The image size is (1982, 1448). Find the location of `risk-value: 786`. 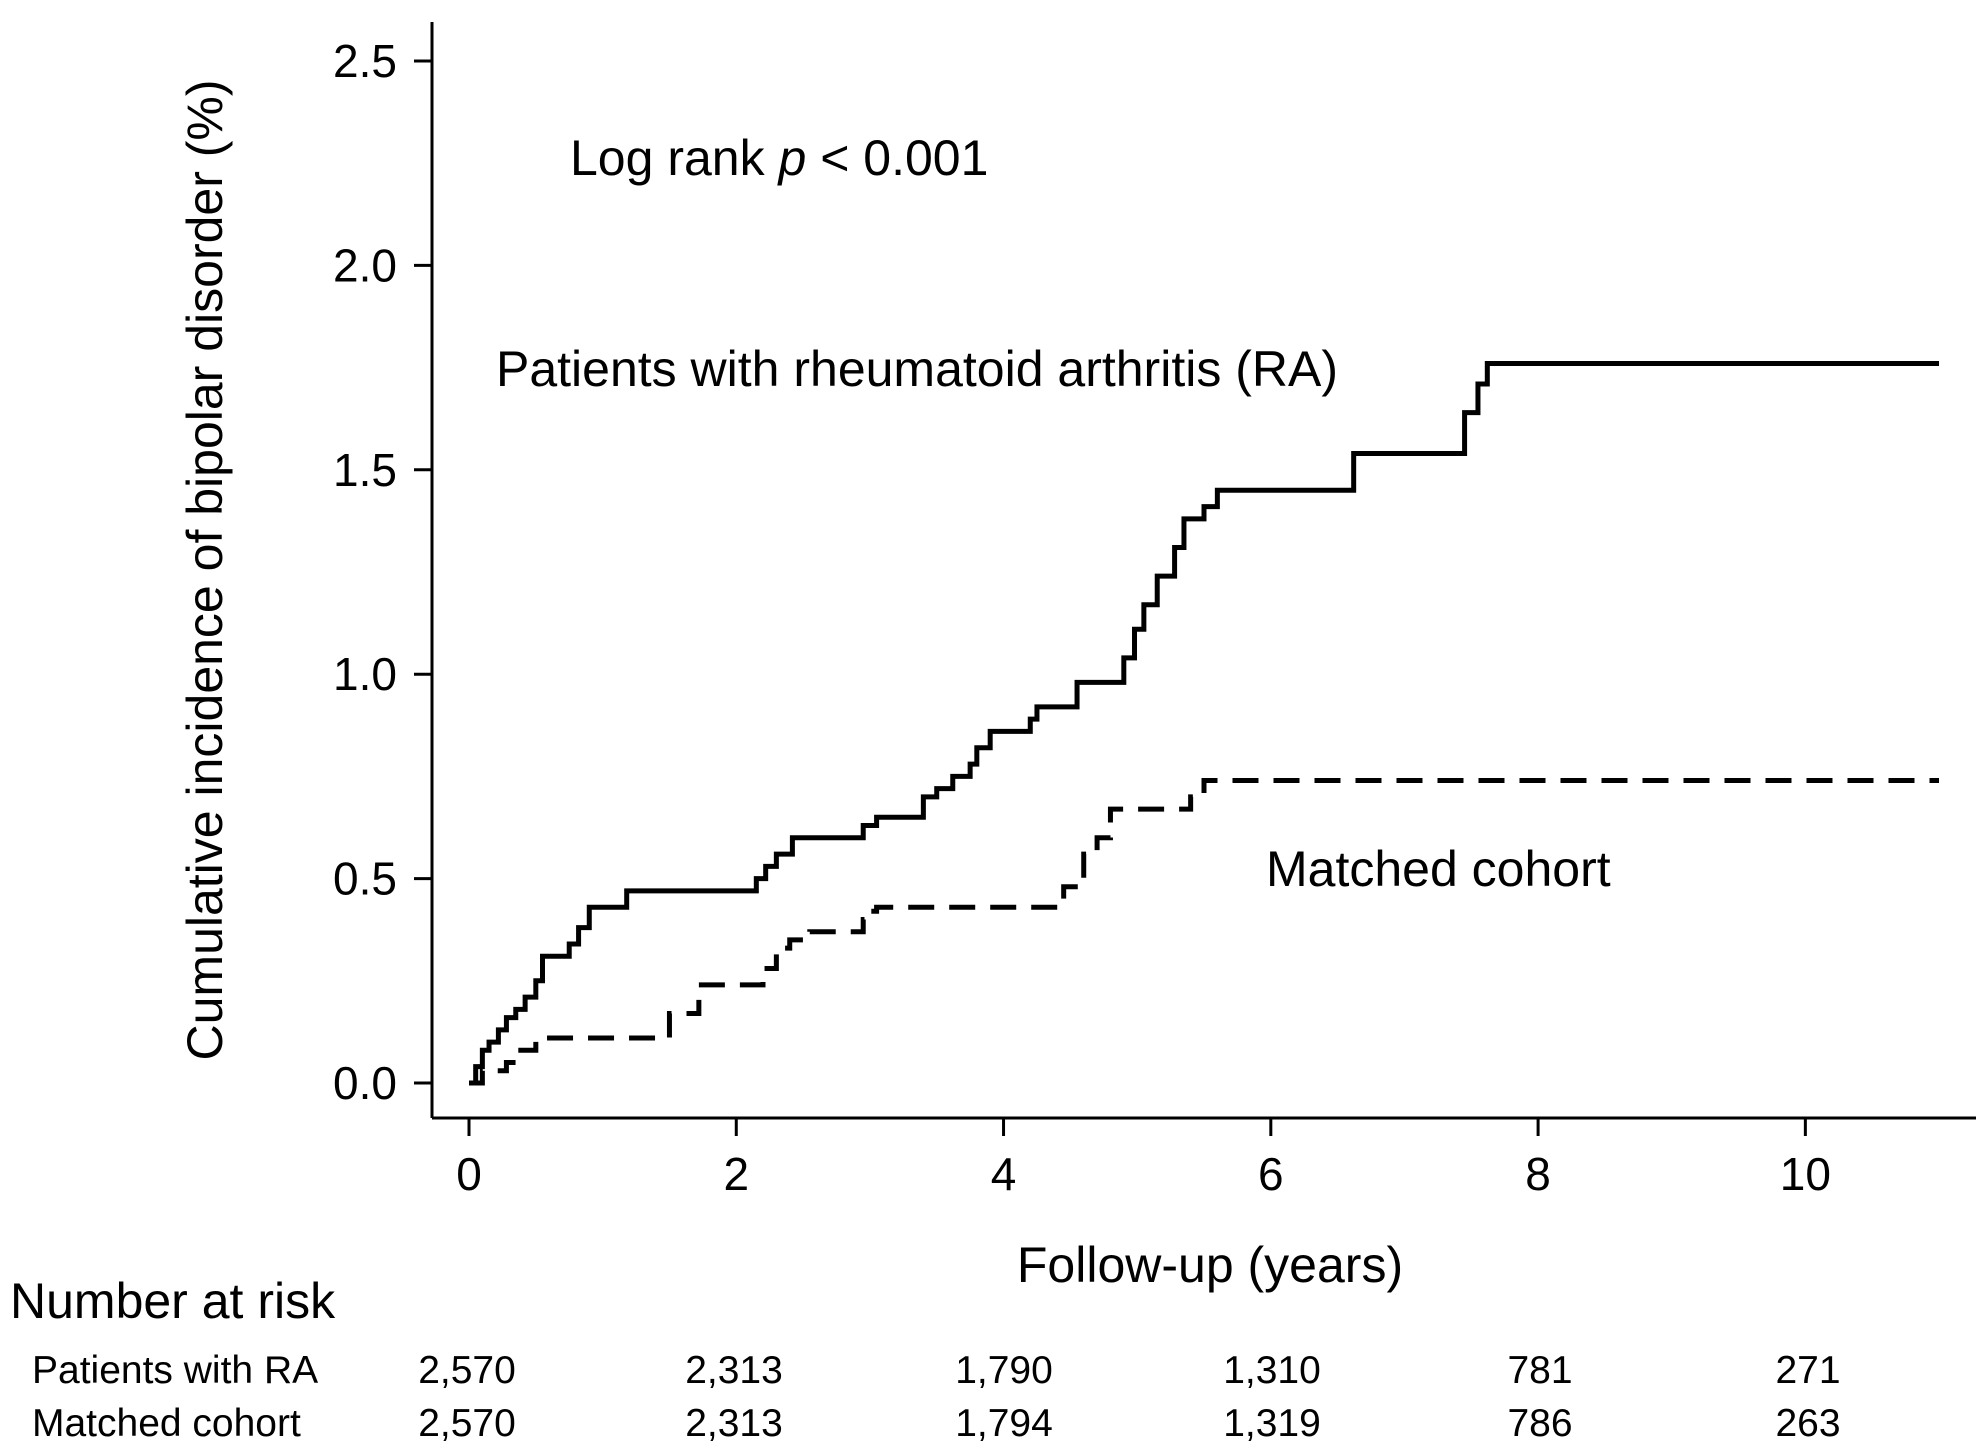

risk-value: 786 is located at coordinates (1539, 1423).